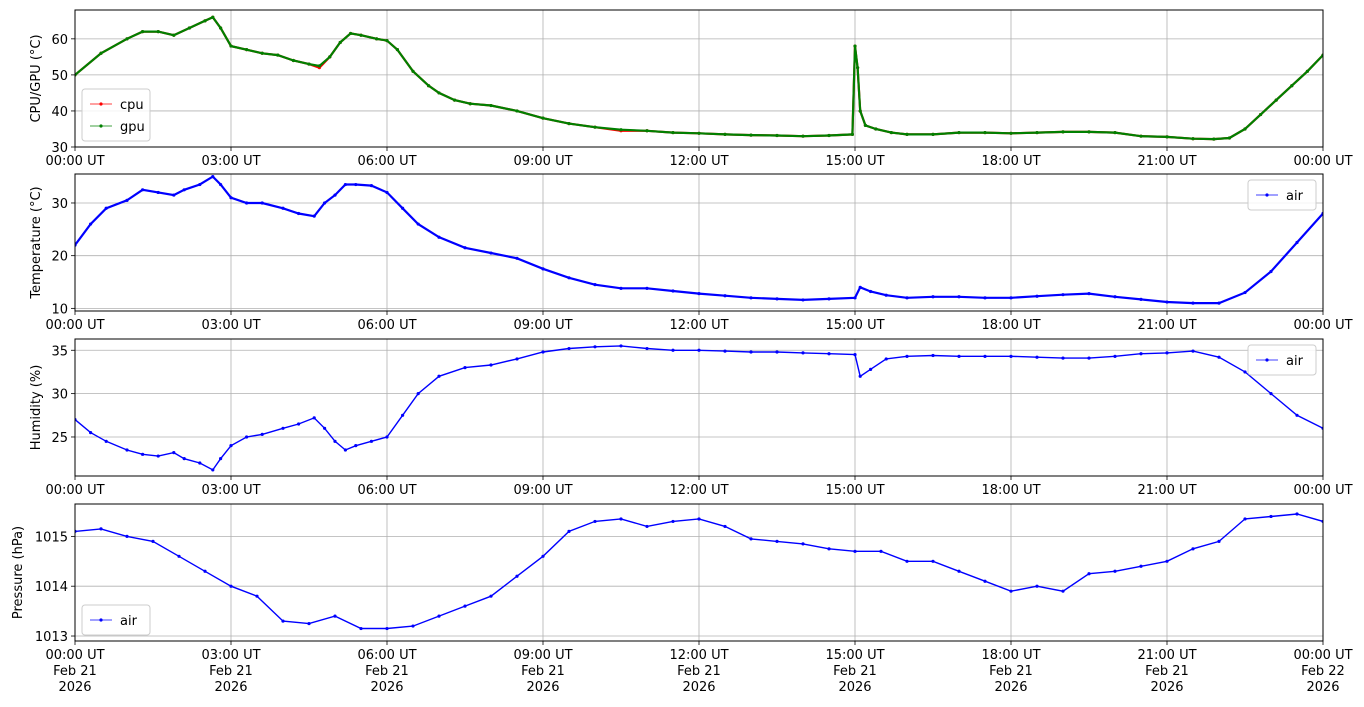 The height and width of the screenshot is (707, 1364). Describe the element at coordinates (36, 242) in the screenshot. I see `y-axis-label: Temperature (°C)` at that location.